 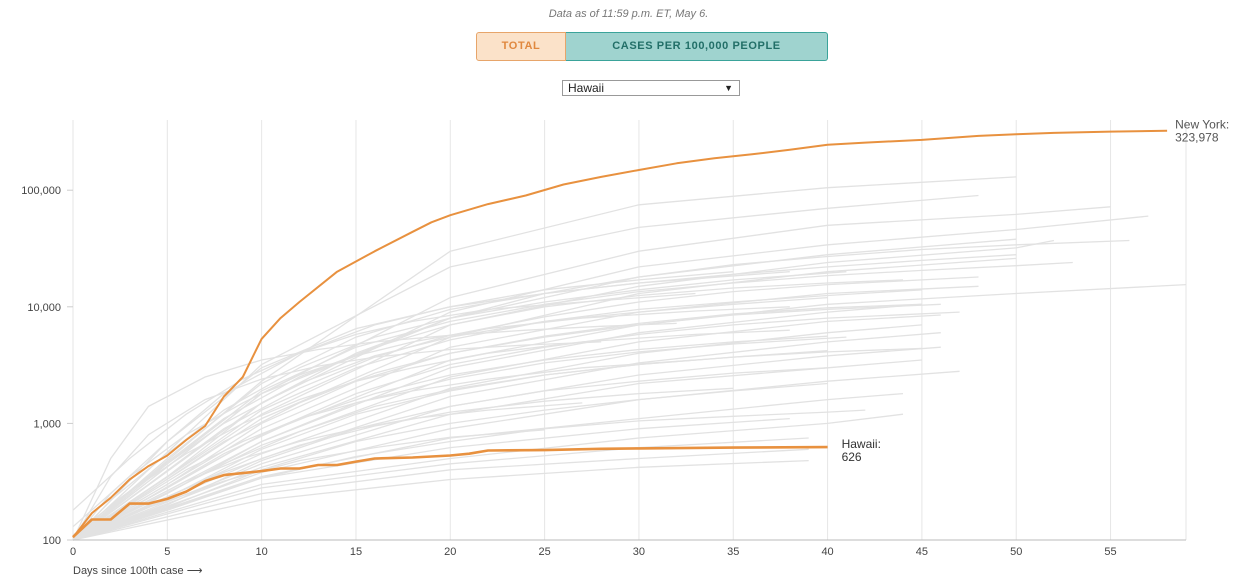 What do you see at coordinates (1110, 552) in the screenshot?
I see `x-tick-label: 55` at bounding box center [1110, 552].